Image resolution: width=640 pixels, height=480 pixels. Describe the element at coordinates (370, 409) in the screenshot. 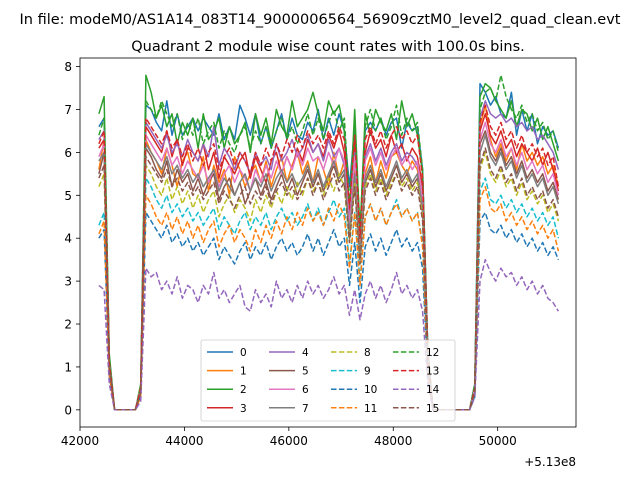

I see `legend-label-11: 11` at that location.